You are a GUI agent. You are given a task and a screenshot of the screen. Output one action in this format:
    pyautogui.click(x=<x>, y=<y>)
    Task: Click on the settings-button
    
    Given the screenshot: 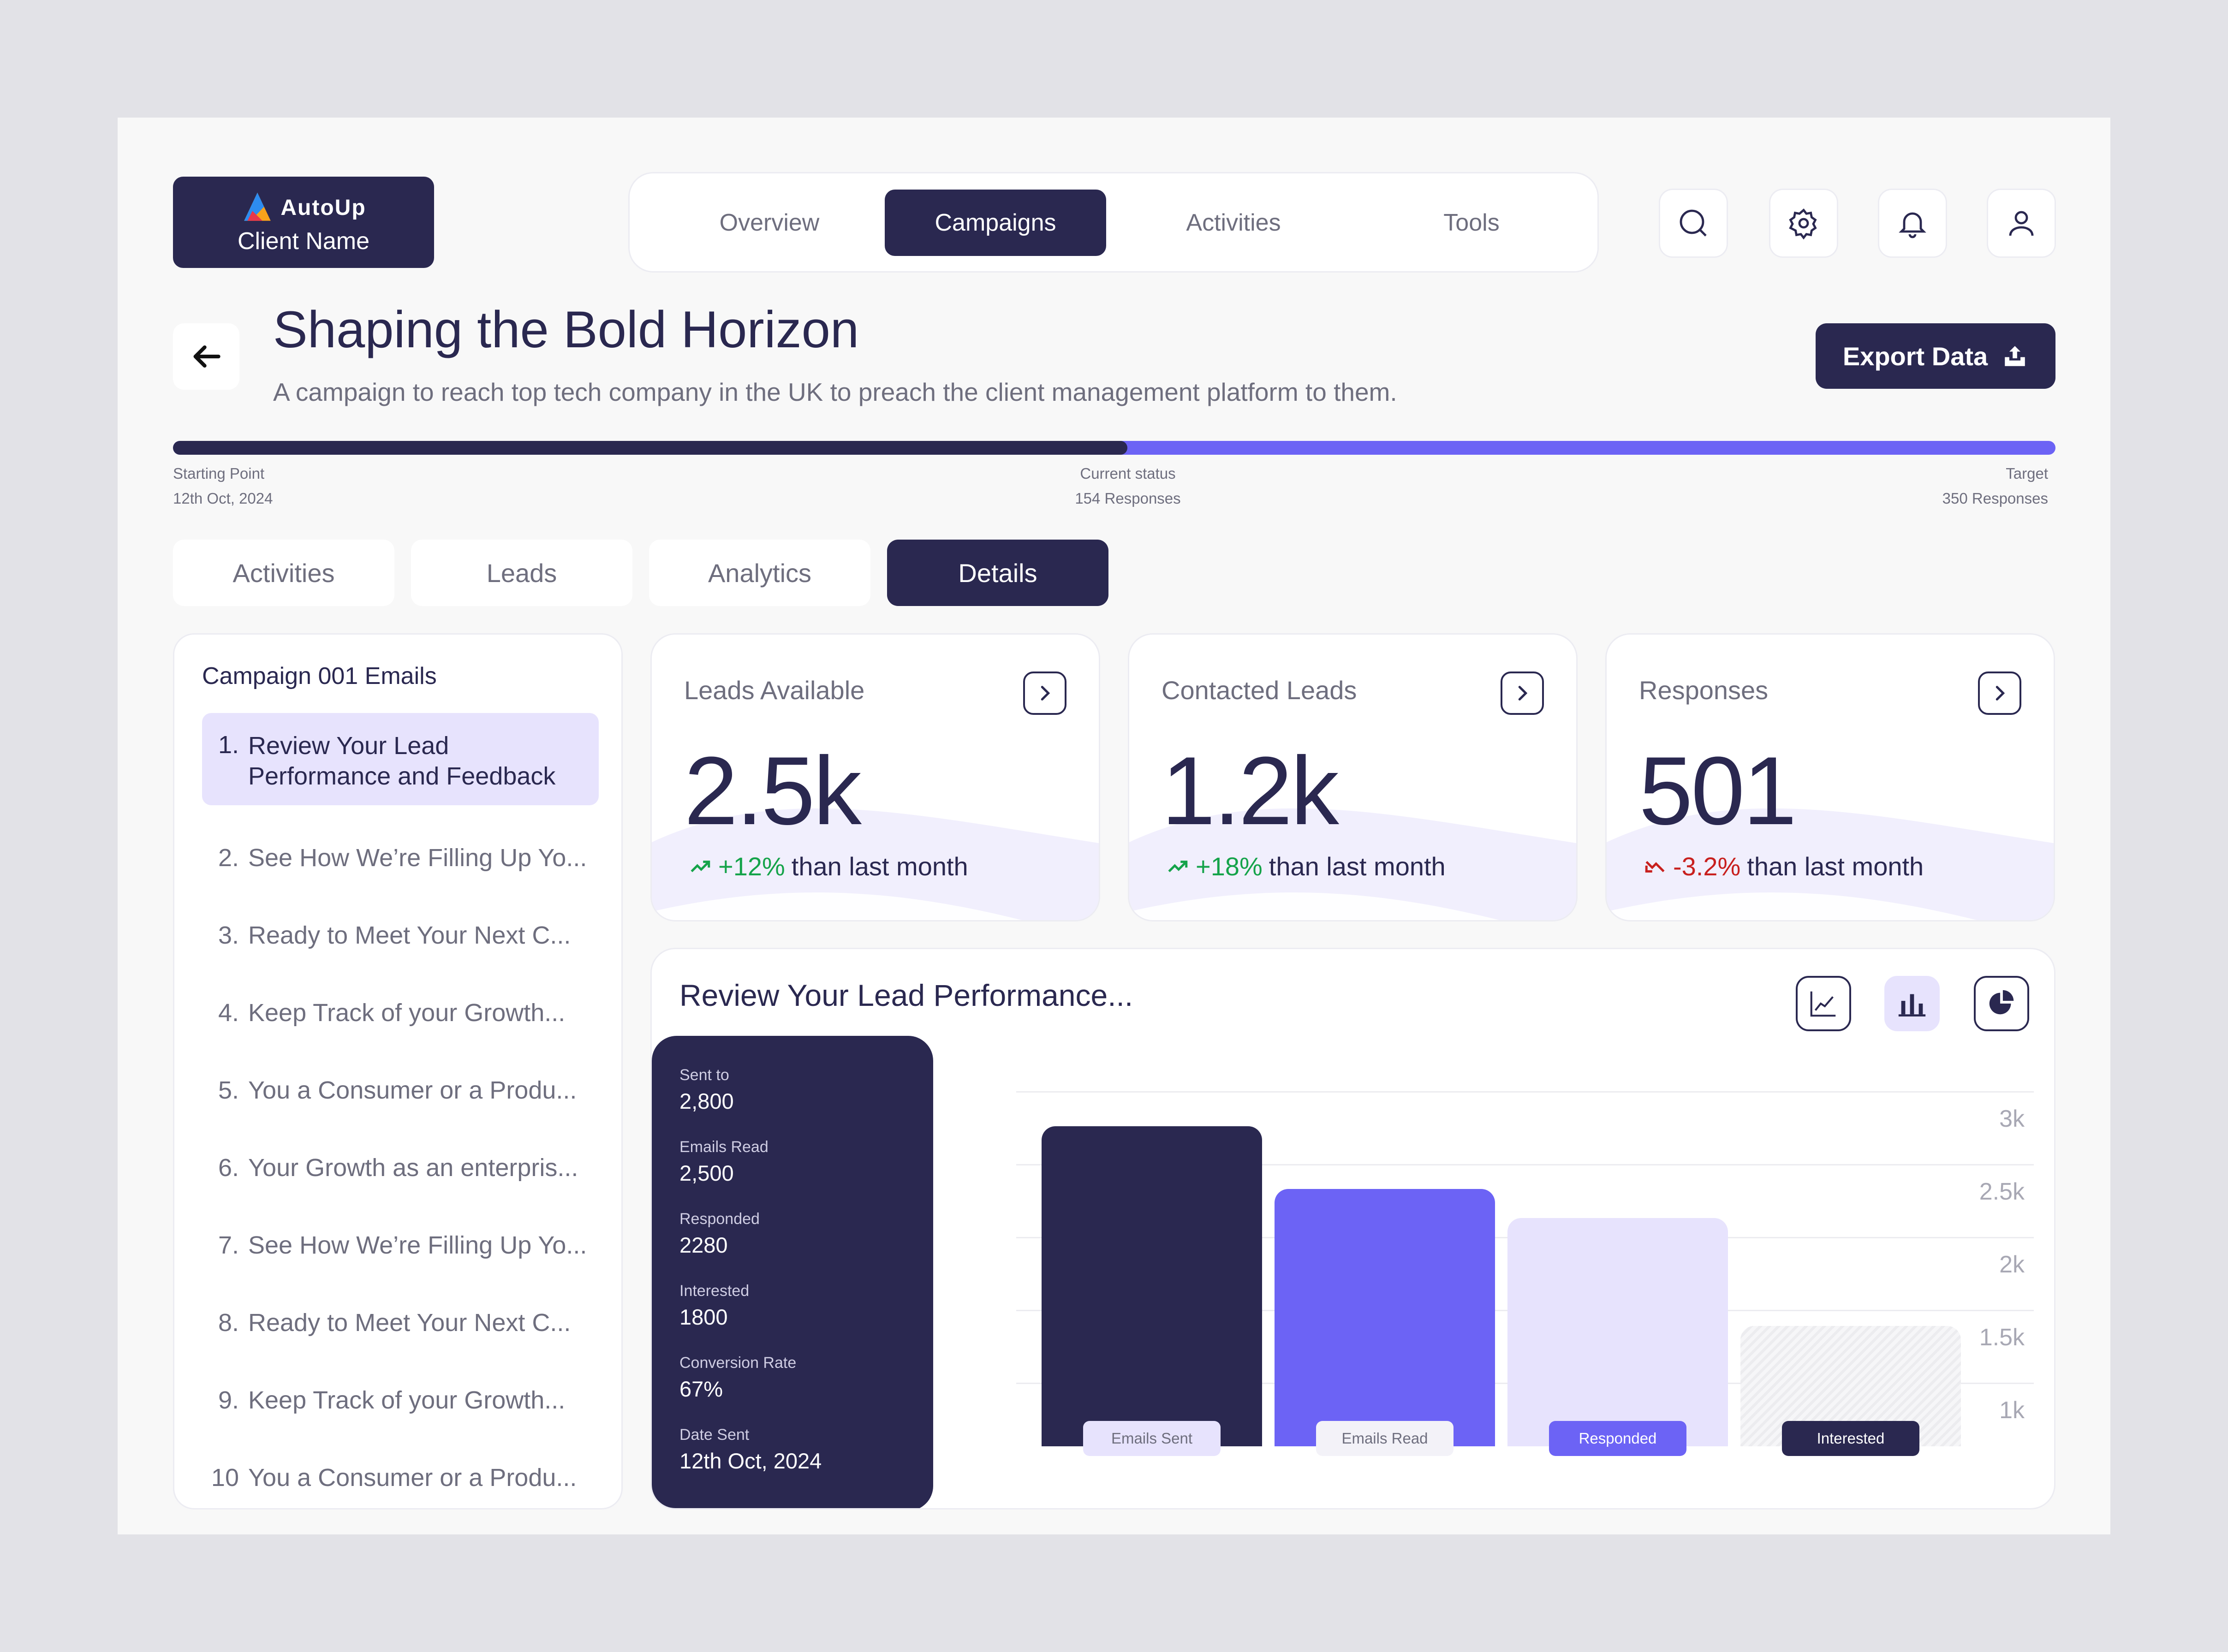 What is the action you would take?
    pyautogui.click(x=1803, y=223)
    